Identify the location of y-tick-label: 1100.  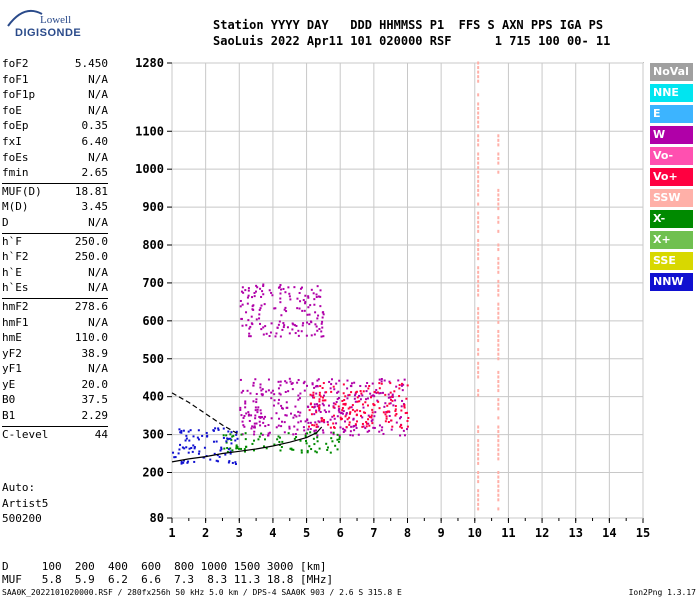
(149, 131).